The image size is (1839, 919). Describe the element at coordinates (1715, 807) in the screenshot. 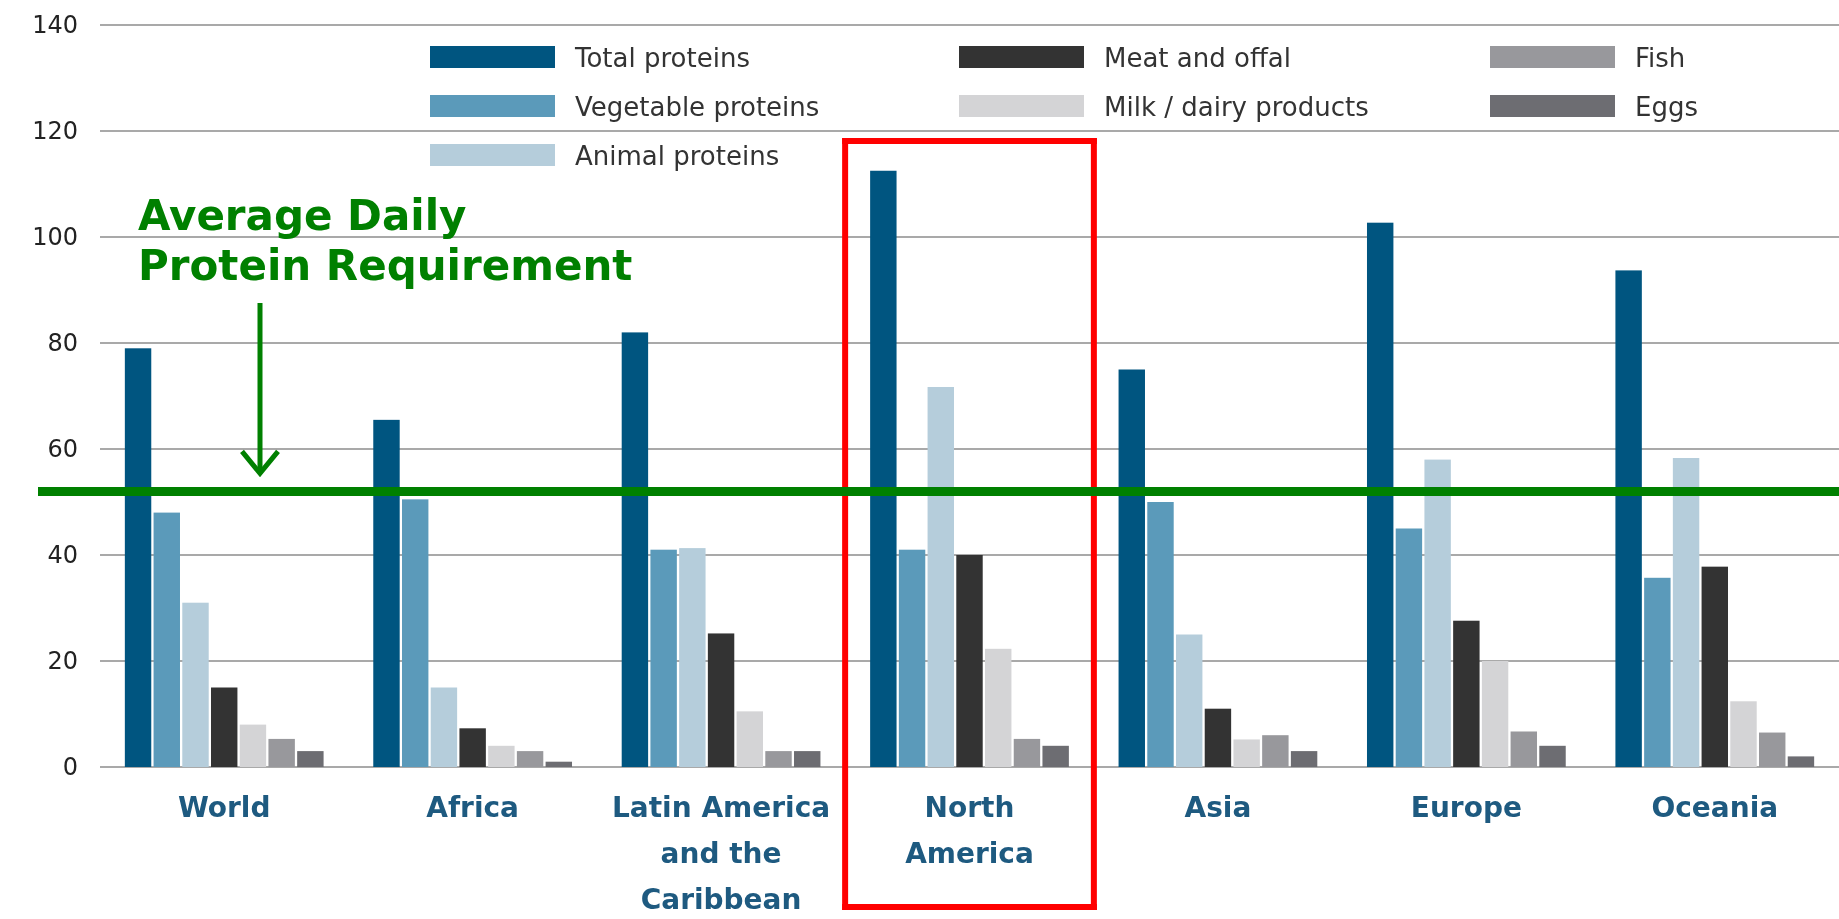

I see `x-tick-label: Oceania` at that location.